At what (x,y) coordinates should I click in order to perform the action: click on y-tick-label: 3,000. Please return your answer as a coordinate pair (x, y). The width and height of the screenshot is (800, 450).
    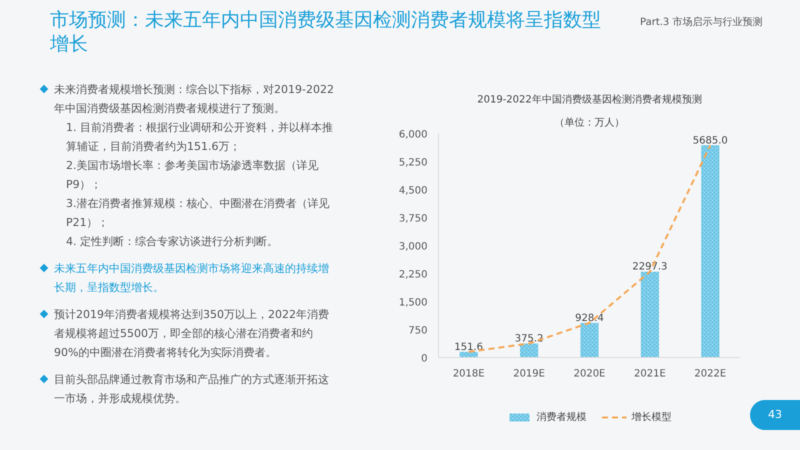
    Looking at the image, I should click on (413, 247).